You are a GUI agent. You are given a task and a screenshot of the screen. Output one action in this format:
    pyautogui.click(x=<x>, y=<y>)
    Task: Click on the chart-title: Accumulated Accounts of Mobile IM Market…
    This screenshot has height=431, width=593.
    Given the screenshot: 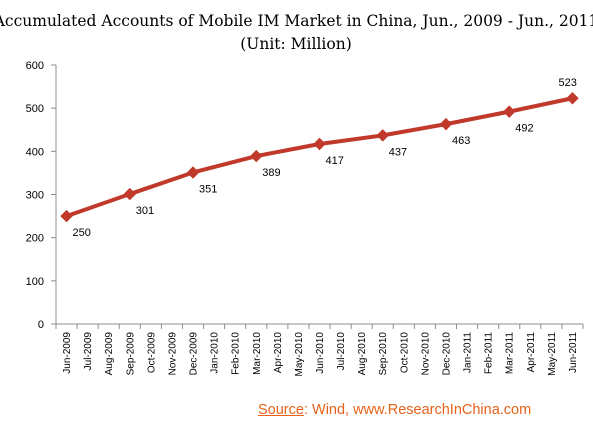 What is the action you would take?
    pyautogui.click(x=296, y=21)
    